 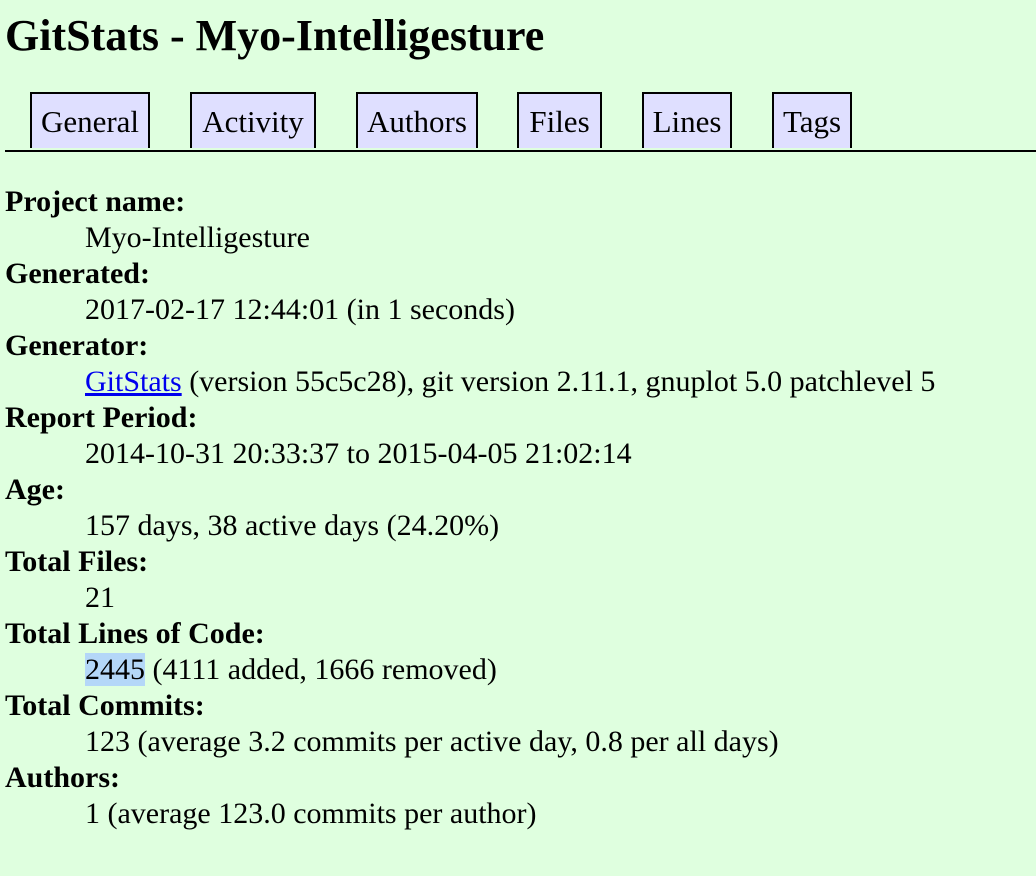 I want to click on project-name-value: Myo-Intelligesture, so click(x=197, y=237).